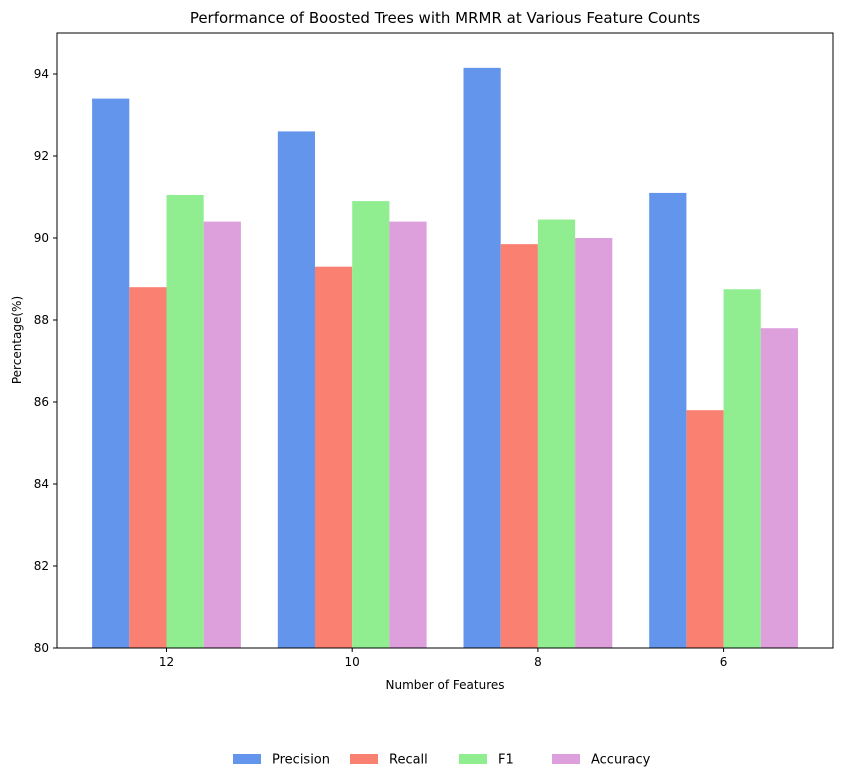 The height and width of the screenshot is (782, 842). I want to click on x-tick-label: 8, so click(538, 662).